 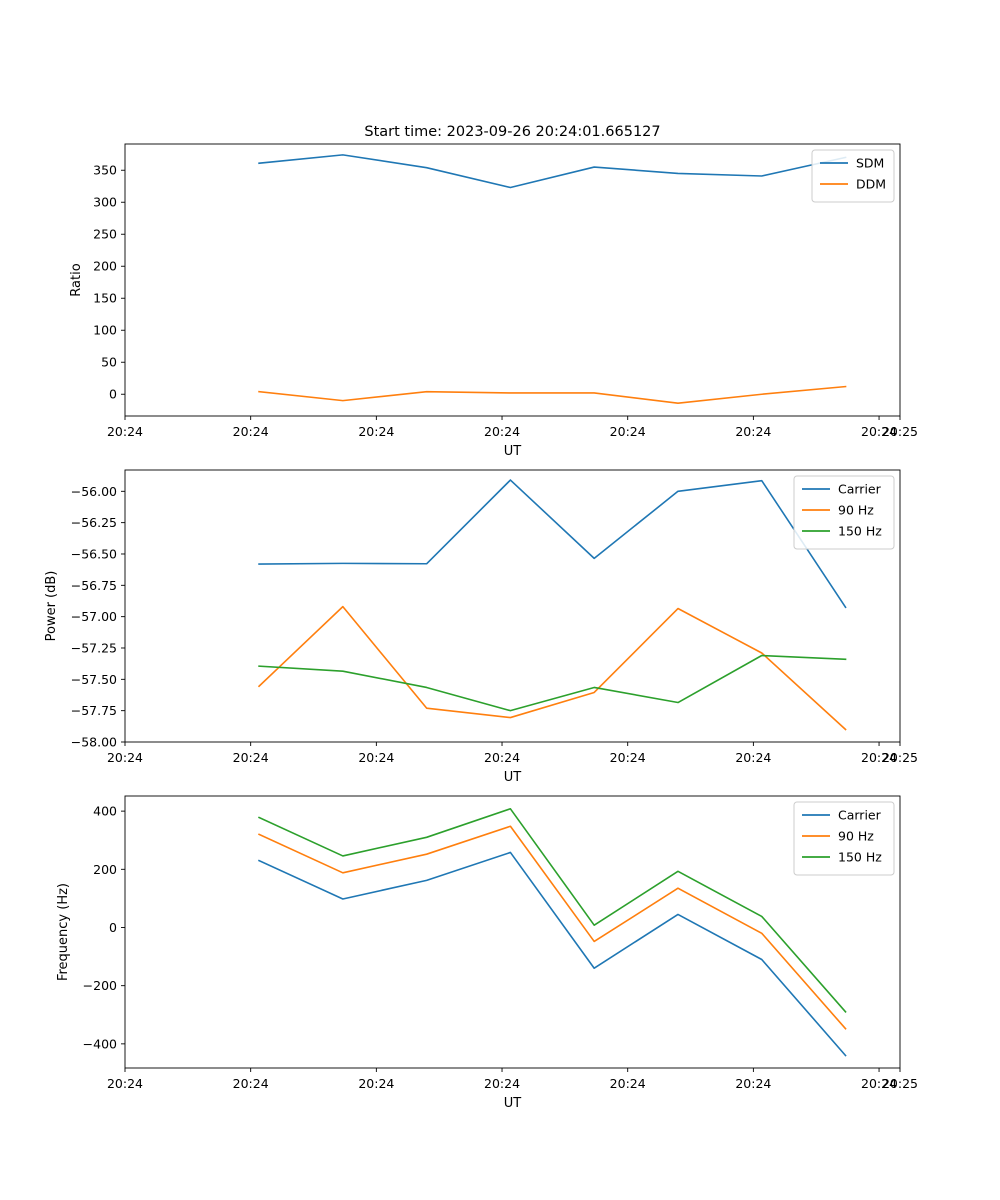 What do you see at coordinates (94, 491) in the screenshot?
I see `y-tick-label: −56.00` at bounding box center [94, 491].